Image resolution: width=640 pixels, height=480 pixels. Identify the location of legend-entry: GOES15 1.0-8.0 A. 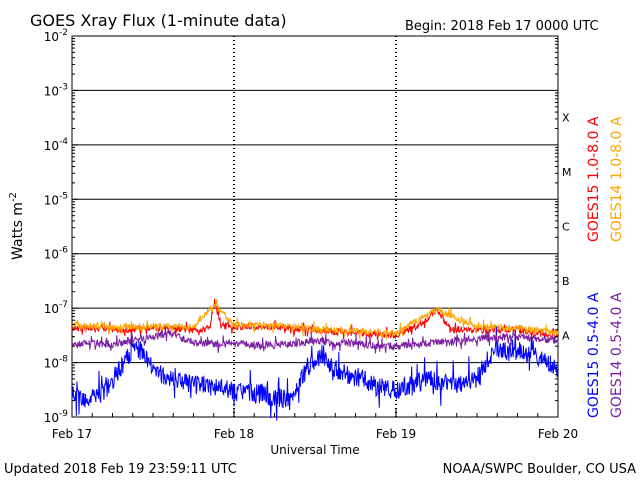
(594, 179).